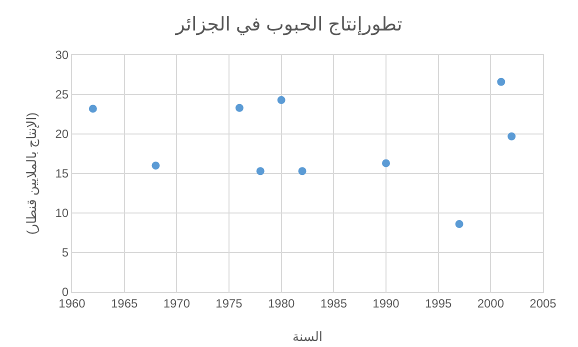 Image resolution: width=578 pixels, height=347 pixels. What do you see at coordinates (438, 303) in the screenshot?
I see `x-tick-label: 1995` at bounding box center [438, 303].